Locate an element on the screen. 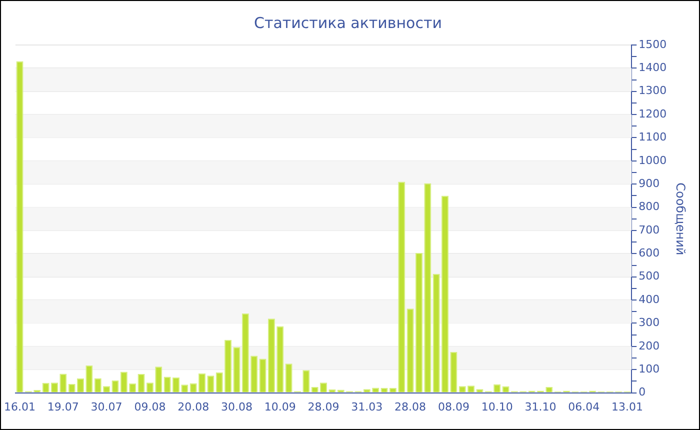 This screenshot has width=700, height=430. y-tick-label: 100 is located at coordinates (649, 369).